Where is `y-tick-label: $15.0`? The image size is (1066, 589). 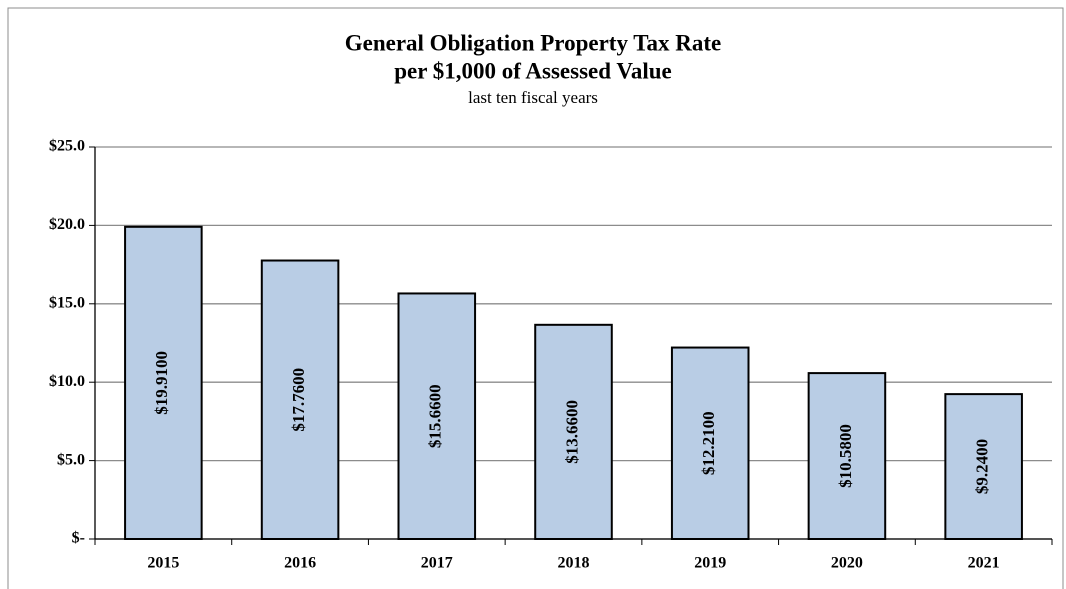 y-tick-label: $15.0 is located at coordinates (67, 302).